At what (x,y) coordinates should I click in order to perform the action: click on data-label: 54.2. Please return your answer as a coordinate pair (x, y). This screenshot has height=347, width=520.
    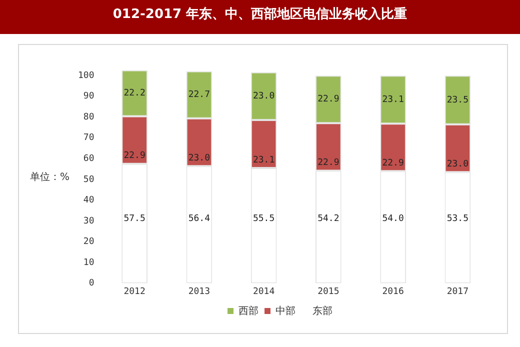
    Looking at the image, I should click on (329, 219).